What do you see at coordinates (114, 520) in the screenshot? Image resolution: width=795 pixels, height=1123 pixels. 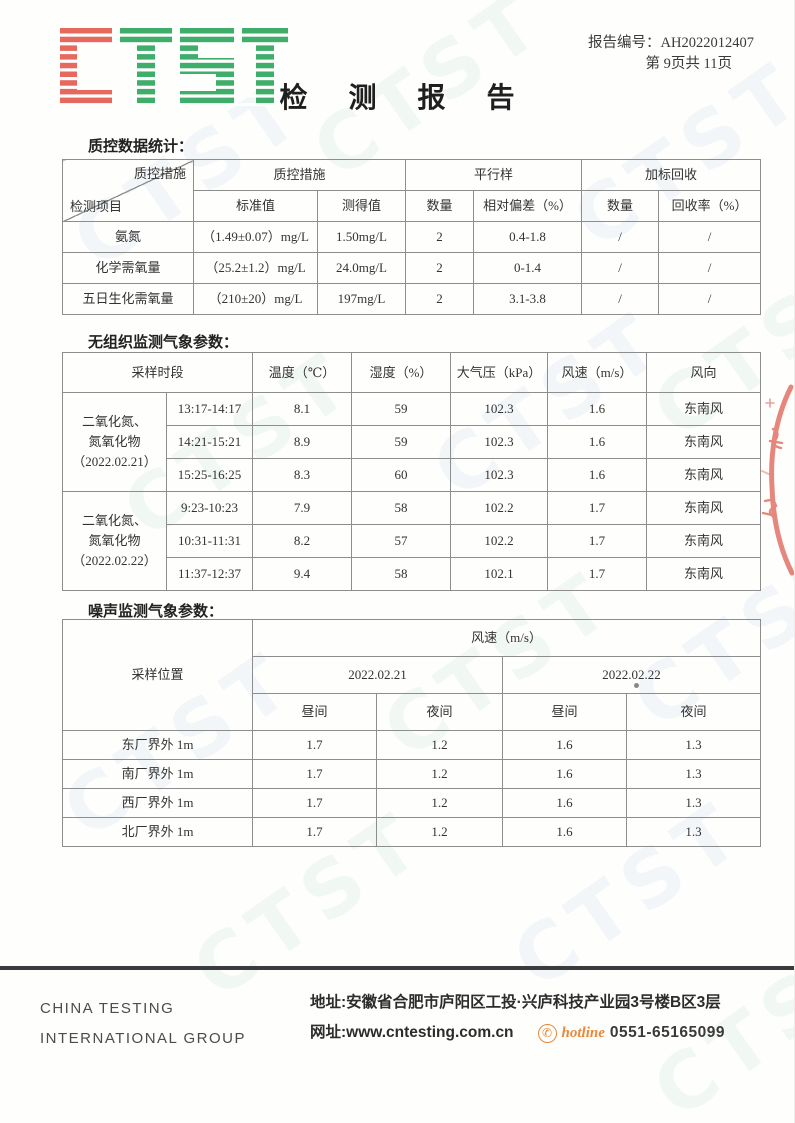 I see `group-line: 二氧化氮、` at bounding box center [114, 520].